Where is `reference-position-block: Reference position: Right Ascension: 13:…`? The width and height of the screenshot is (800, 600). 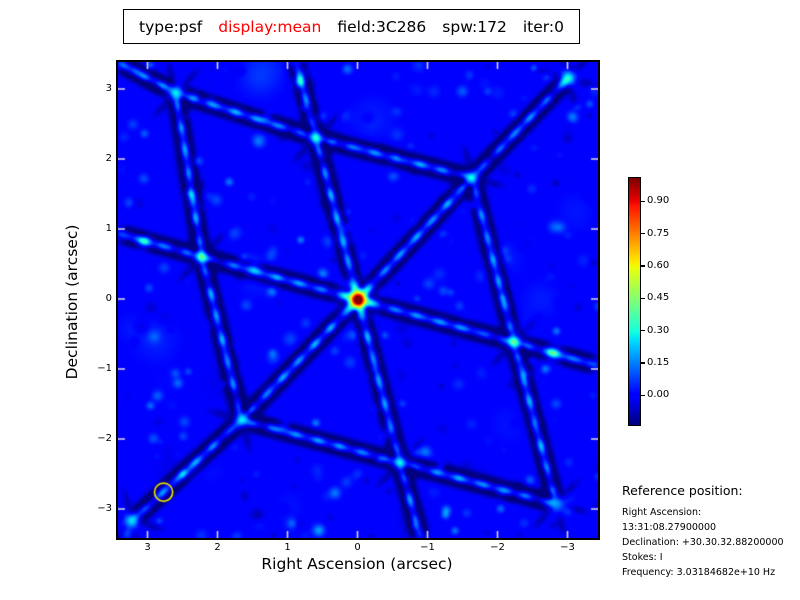
reference-position-block: Reference position: Right Ascension: 13:… is located at coordinates (709, 531).